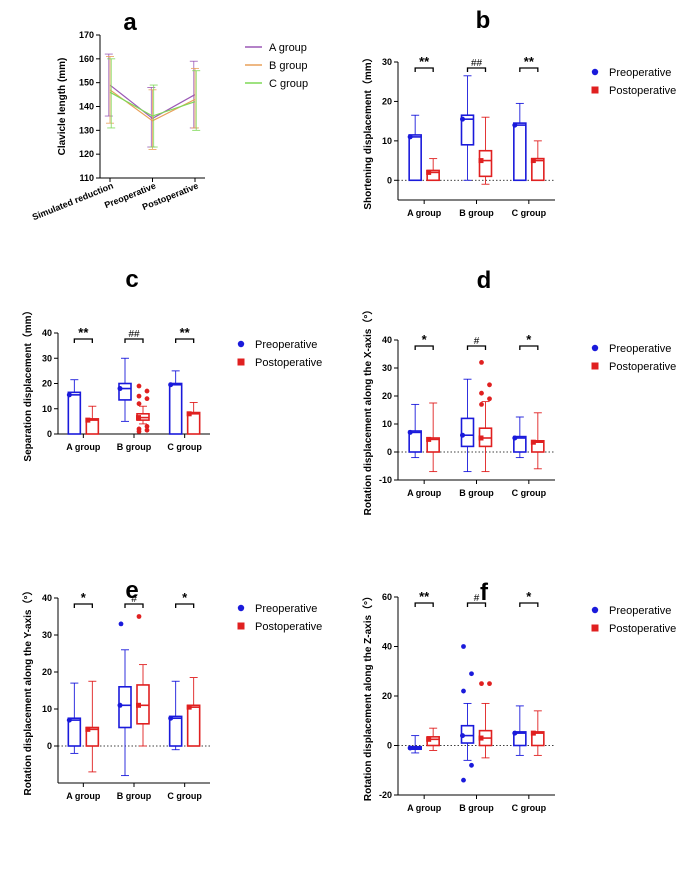  I want to click on y-tick-label: 120, so click(86, 154).